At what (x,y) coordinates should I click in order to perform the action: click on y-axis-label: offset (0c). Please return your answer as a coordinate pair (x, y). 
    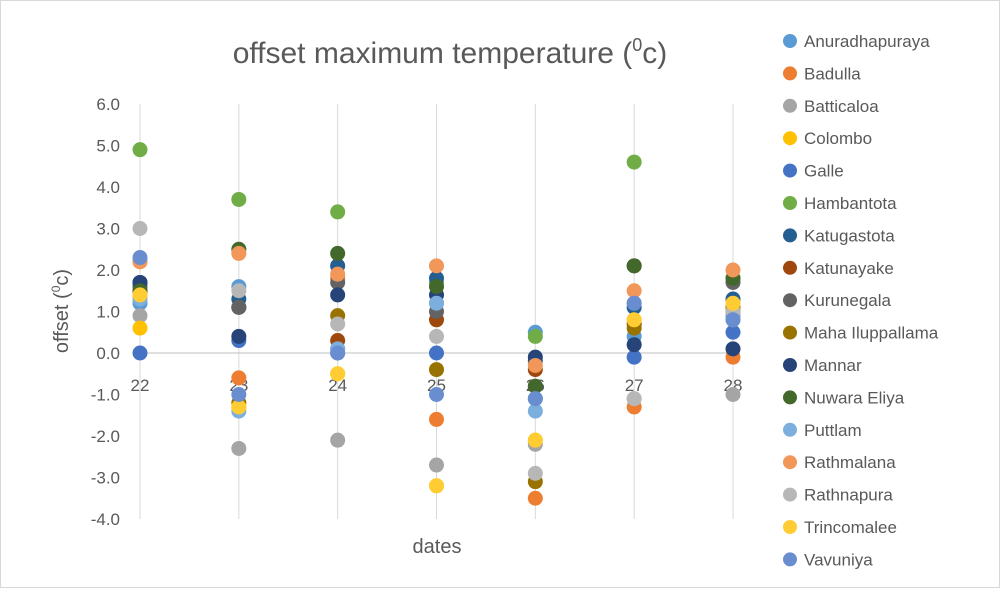
    Looking at the image, I should click on (61, 311).